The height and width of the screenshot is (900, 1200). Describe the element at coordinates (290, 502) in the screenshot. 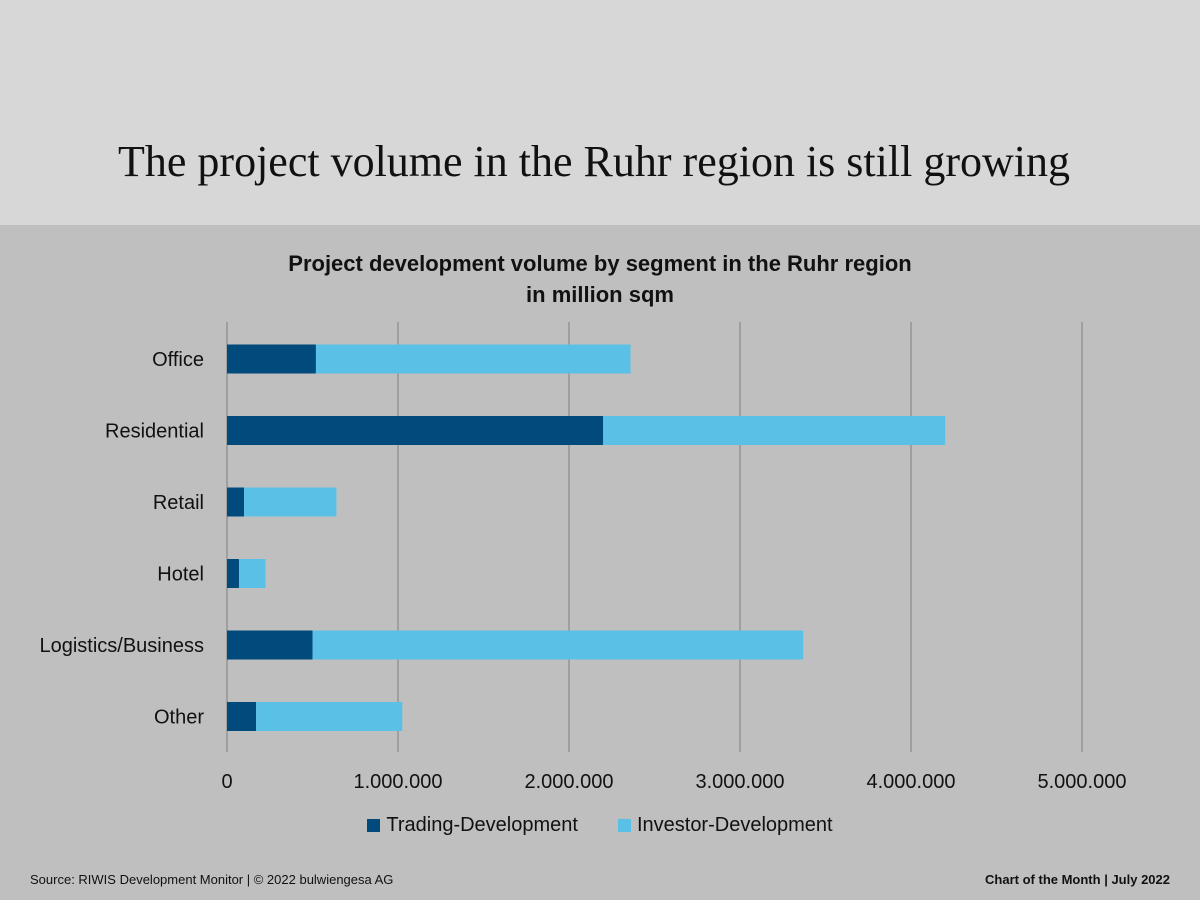

I see `bar-retail-investor-development` at that location.